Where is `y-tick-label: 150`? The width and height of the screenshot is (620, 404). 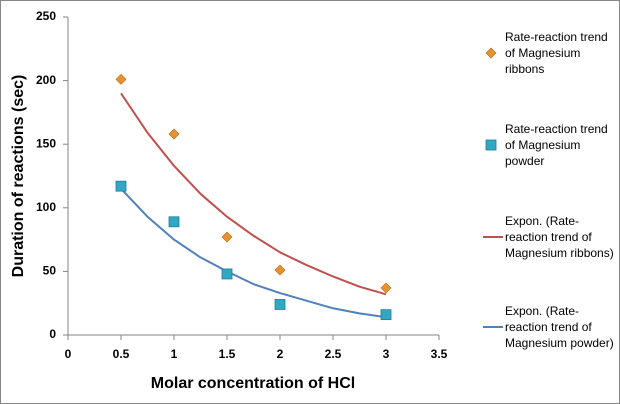 y-tick-label: 150 is located at coordinates (46, 143).